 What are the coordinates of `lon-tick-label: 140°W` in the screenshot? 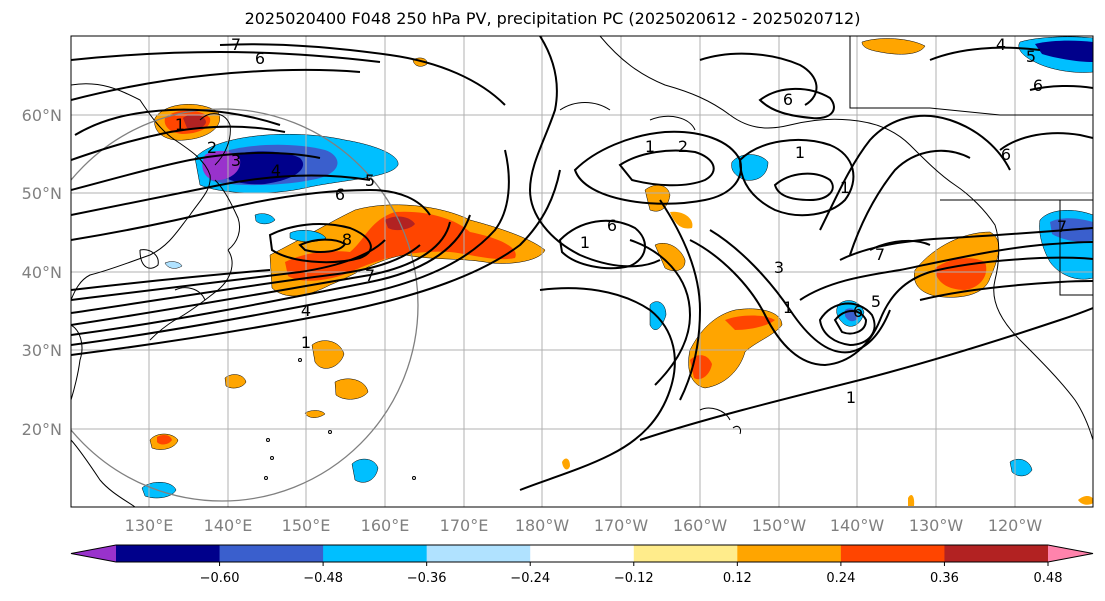 It's located at (857, 525).